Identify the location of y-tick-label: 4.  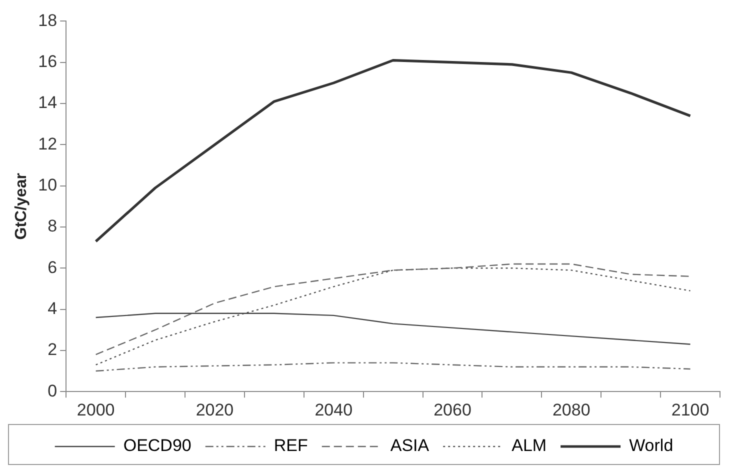
(53, 308).